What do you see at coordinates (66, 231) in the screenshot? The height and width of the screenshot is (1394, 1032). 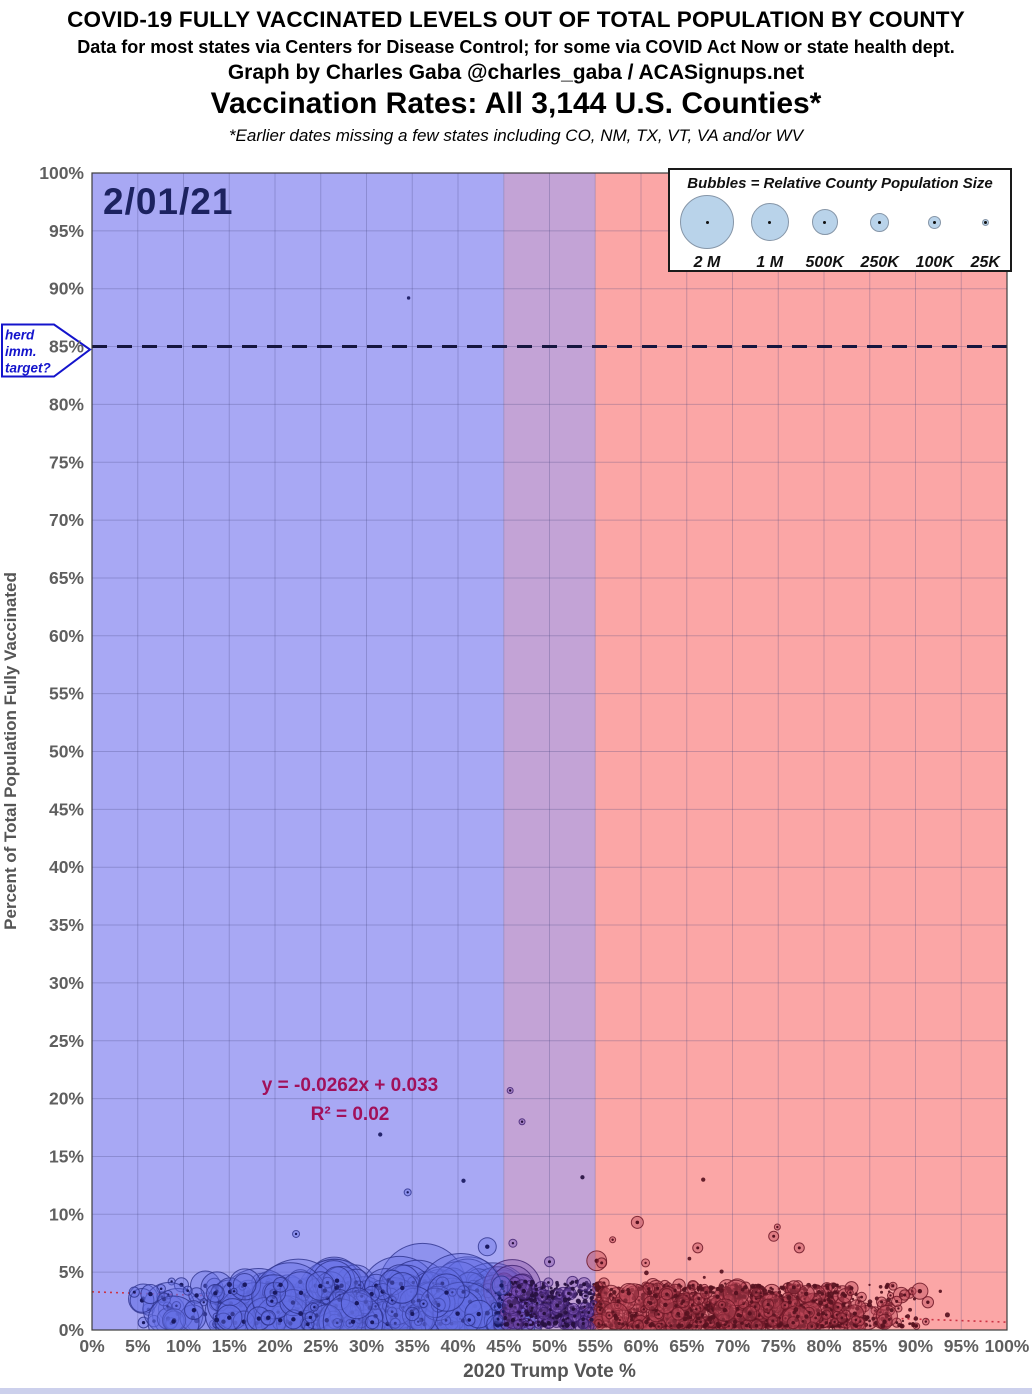 I see `y-tick-label: 95%` at bounding box center [66, 231].